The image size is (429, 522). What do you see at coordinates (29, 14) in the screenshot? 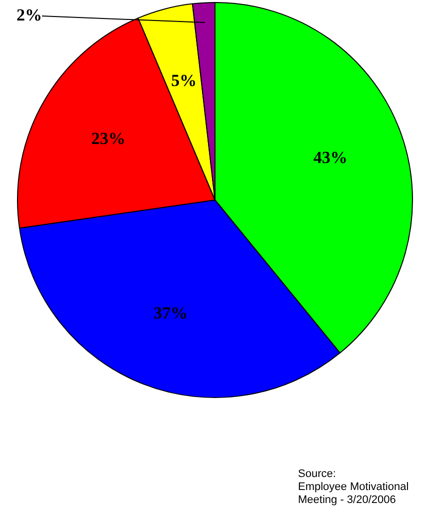
I see `data-label: 2%` at bounding box center [29, 14].